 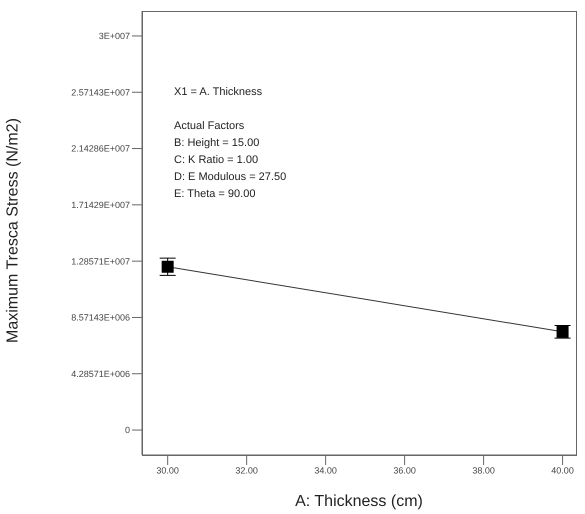 What do you see at coordinates (100, 317) in the screenshot?
I see `y-tick-label: 8.57143E+006` at bounding box center [100, 317].